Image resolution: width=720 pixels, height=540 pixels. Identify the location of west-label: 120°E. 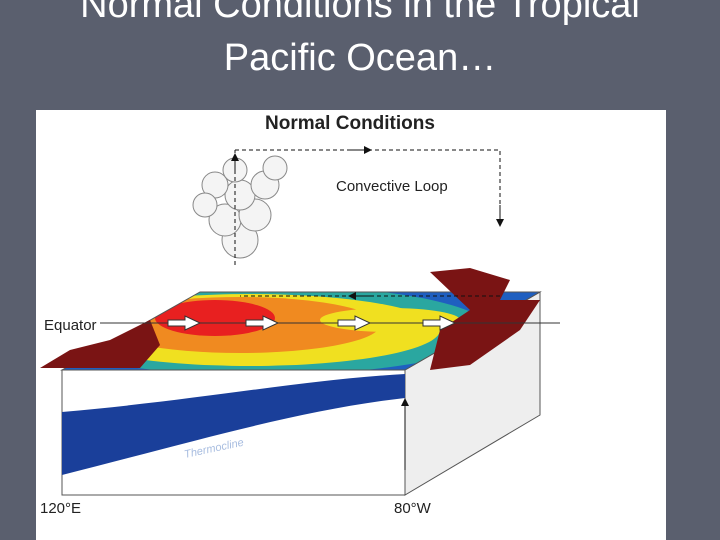
(60, 508).